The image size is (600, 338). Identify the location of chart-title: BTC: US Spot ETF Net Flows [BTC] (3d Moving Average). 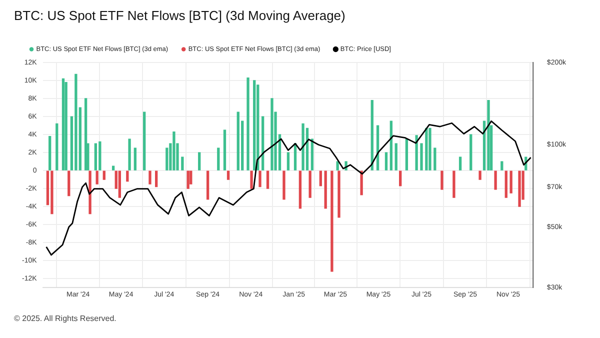
(180, 15).